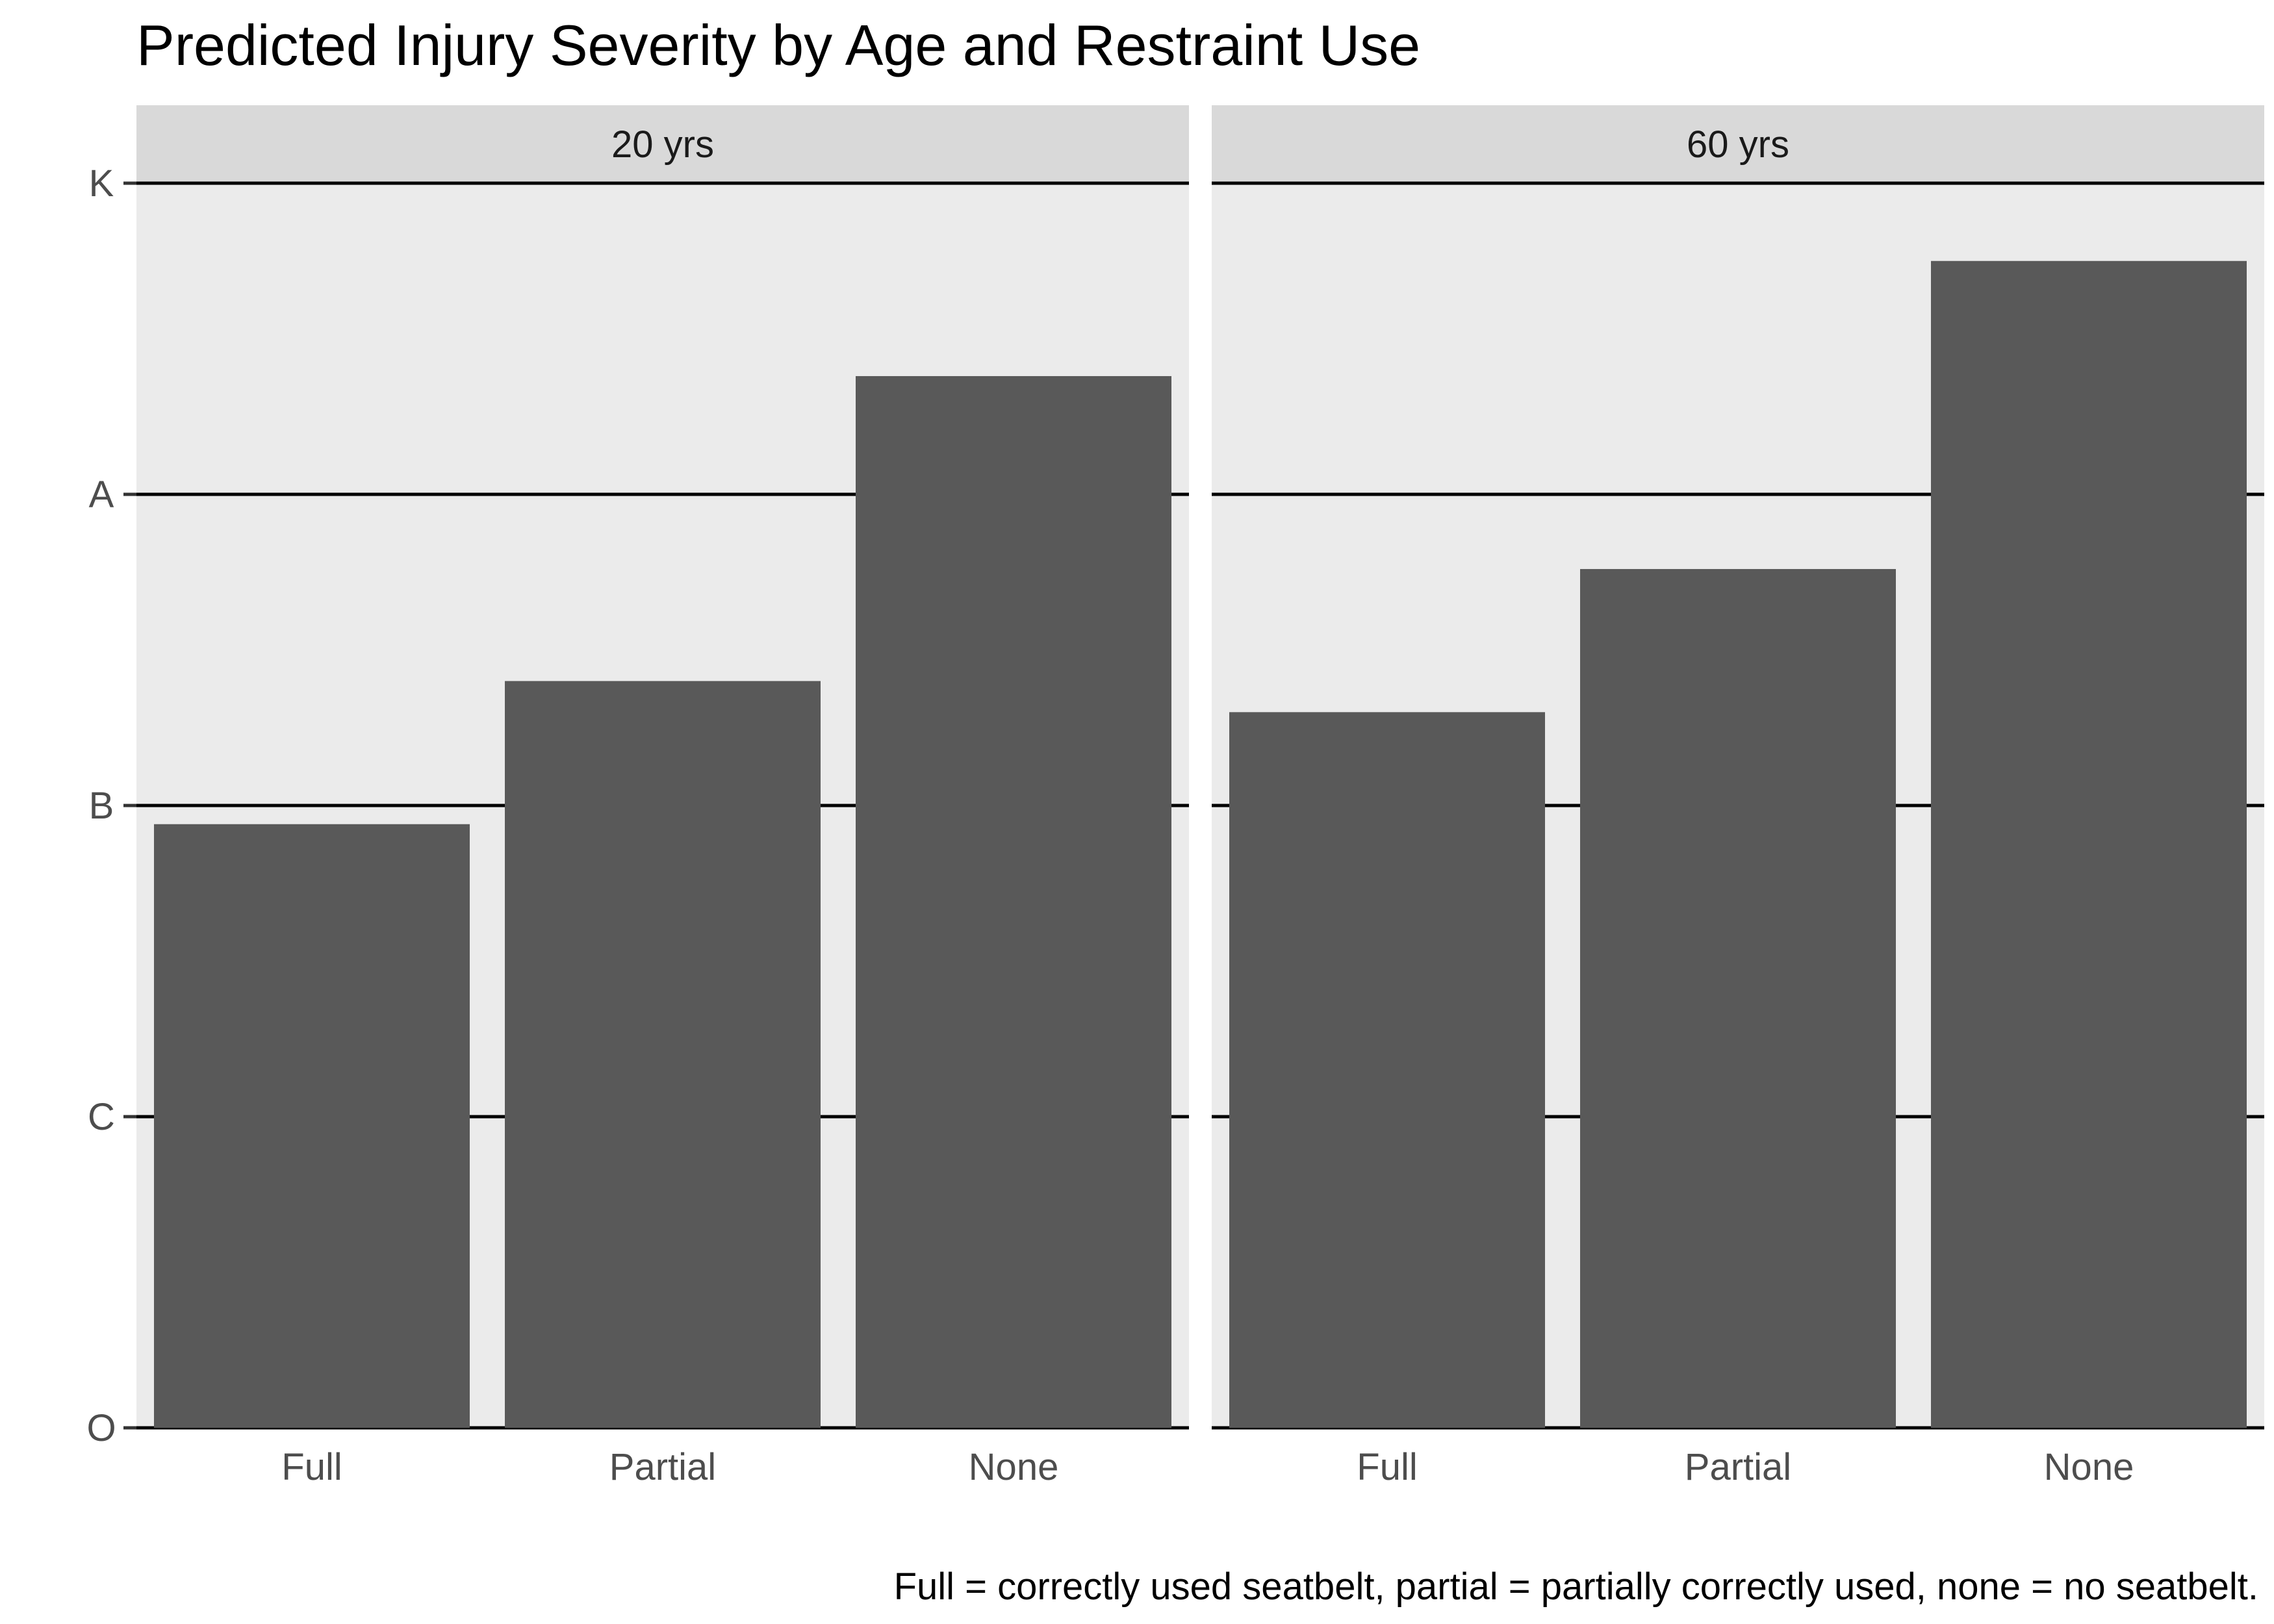 This screenshot has height=1624, width=2274. What do you see at coordinates (101, 1428) in the screenshot?
I see `y-tick-label: O` at bounding box center [101, 1428].